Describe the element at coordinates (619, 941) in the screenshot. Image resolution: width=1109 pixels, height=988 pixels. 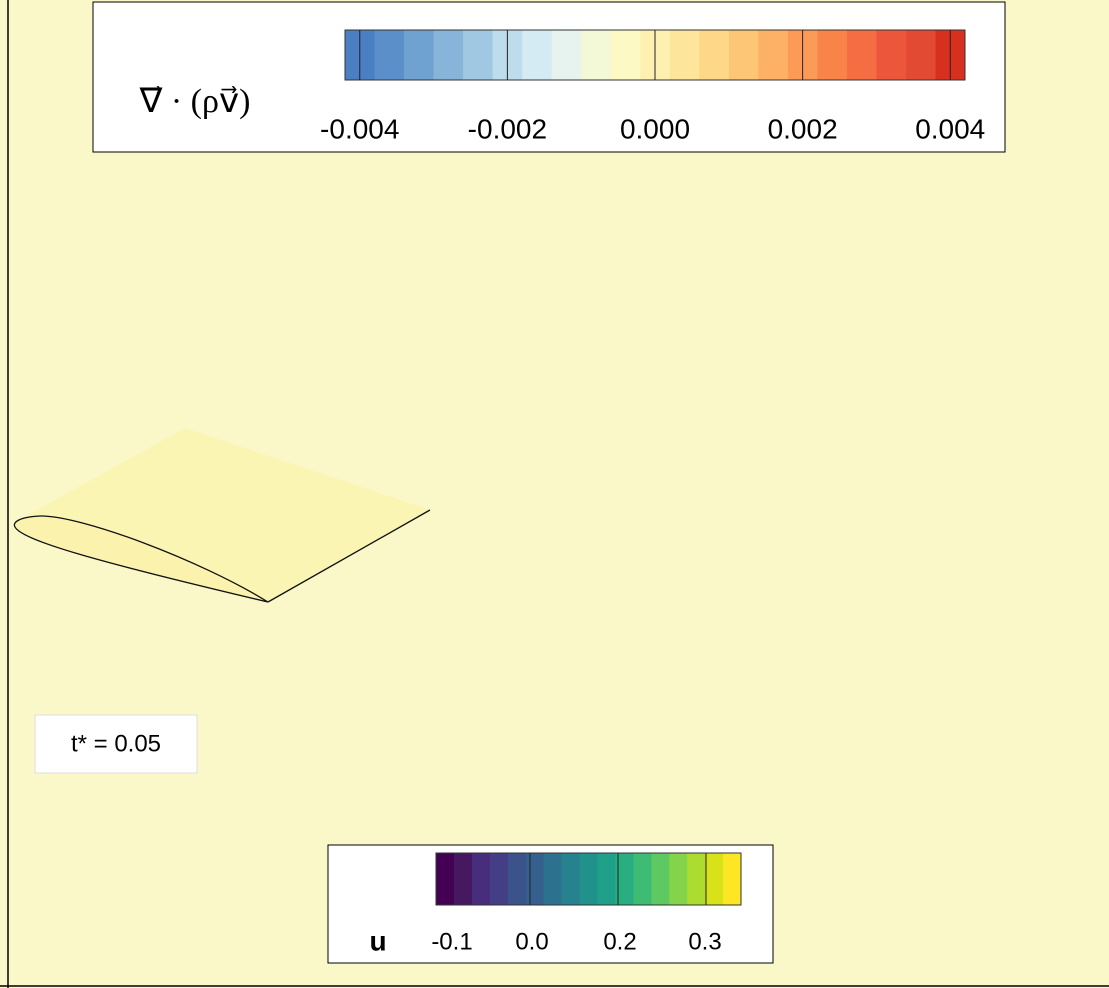
I see `tick-label: 0.2` at that location.